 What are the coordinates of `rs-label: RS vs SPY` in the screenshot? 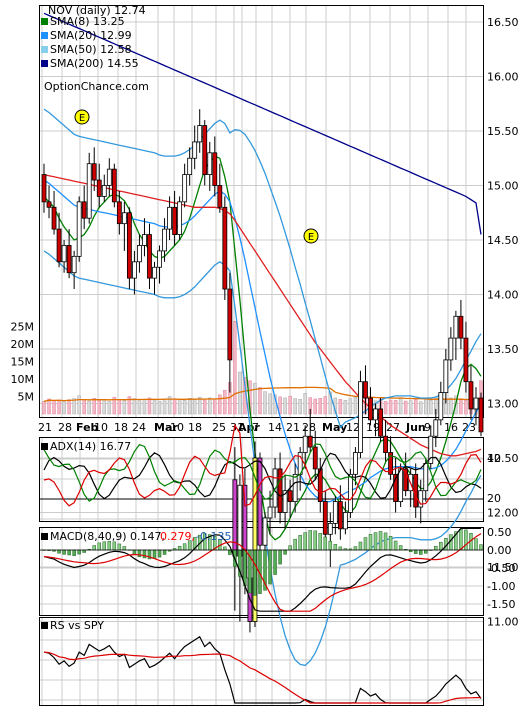 It's located at (77, 625).